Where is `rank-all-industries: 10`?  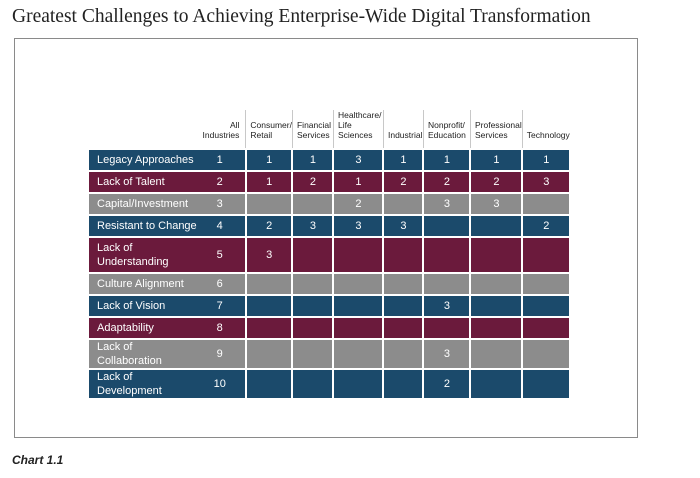
rank-all-industries: 10 is located at coordinates (222, 384).